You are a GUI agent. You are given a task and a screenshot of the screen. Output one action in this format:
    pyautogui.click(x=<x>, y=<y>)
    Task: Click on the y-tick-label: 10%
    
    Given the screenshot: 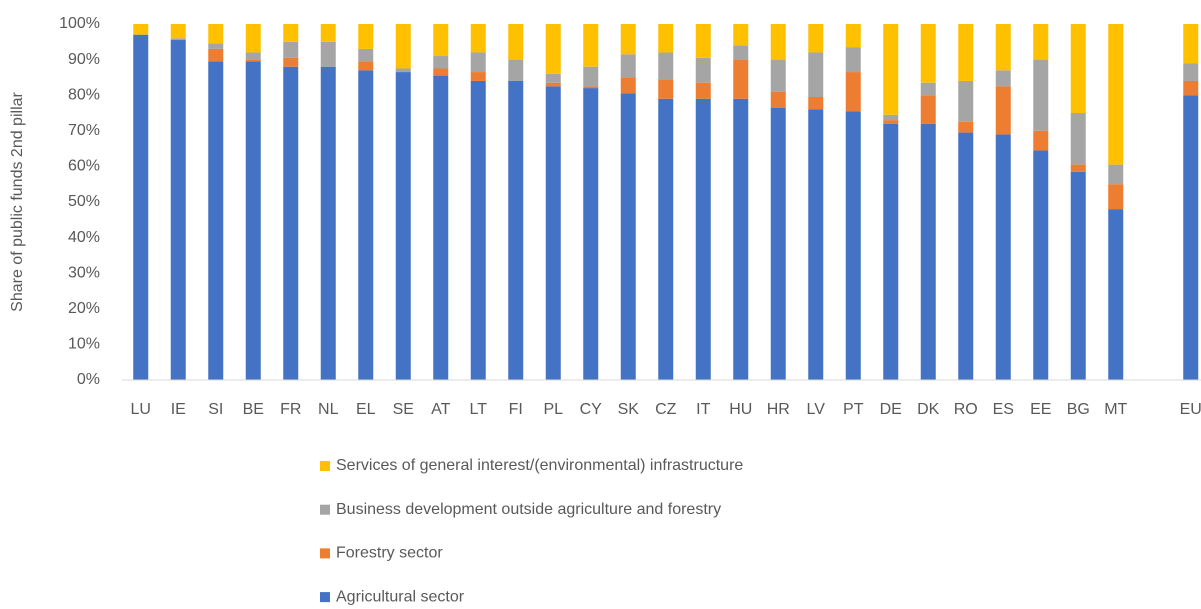 What is the action you would take?
    pyautogui.click(x=84, y=344)
    